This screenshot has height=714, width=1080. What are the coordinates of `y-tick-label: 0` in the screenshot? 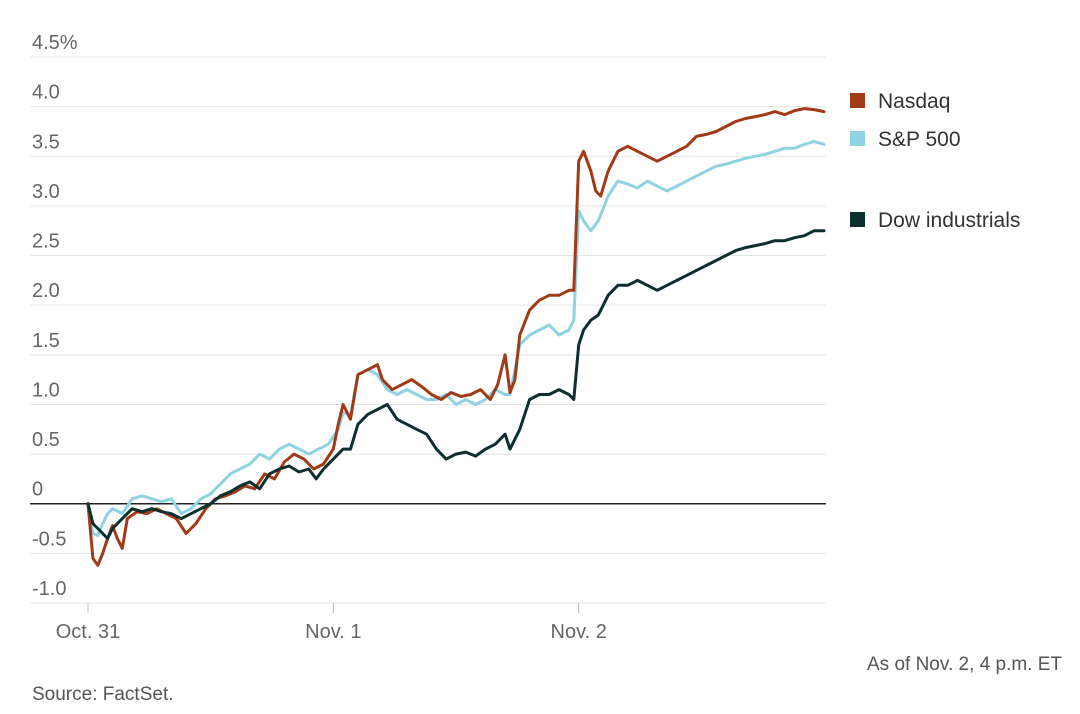 It's located at (37, 490).